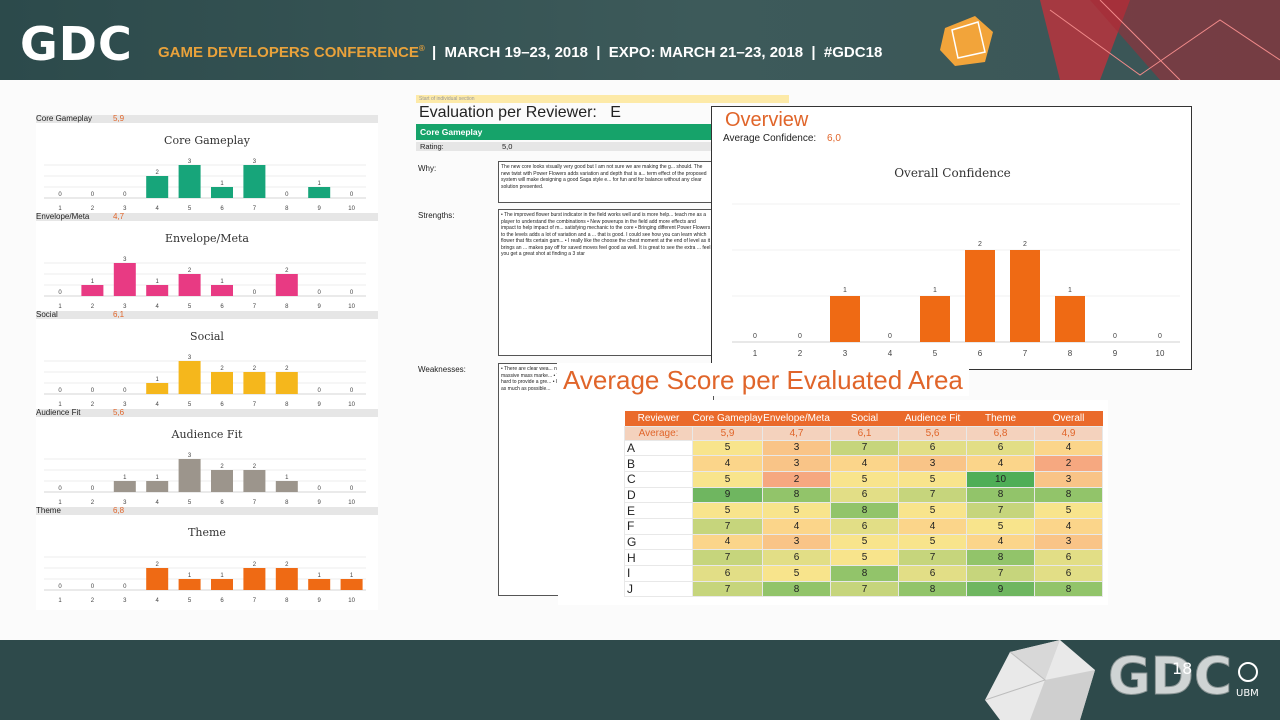  What do you see at coordinates (727, 418) in the screenshot?
I see `column-header: Core Gameplay` at bounding box center [727, 418].